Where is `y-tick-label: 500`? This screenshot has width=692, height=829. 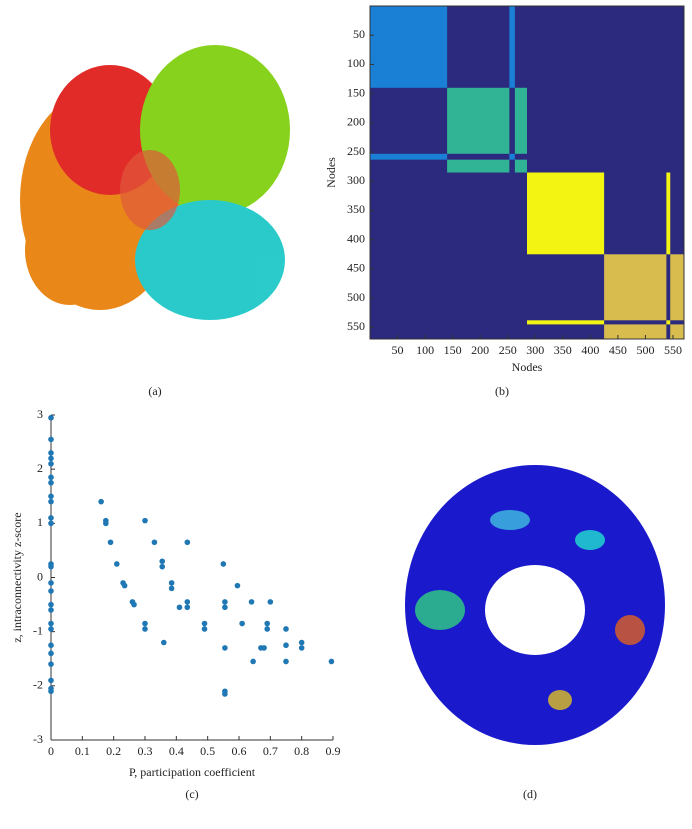 y-tick-label: 500 is located at coordinates (356, 297).